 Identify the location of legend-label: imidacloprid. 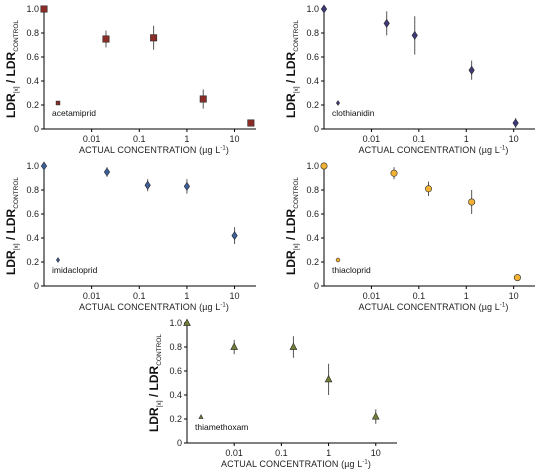
(75, 270).